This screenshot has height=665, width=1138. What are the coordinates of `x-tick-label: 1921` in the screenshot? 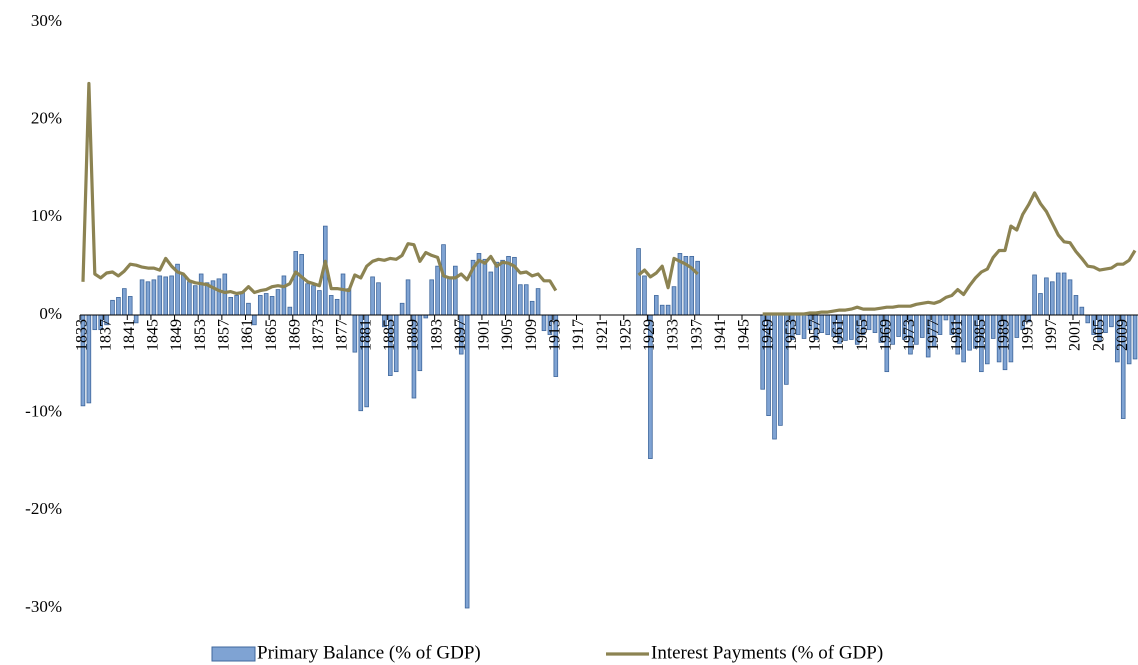 It's located at (602, 335).